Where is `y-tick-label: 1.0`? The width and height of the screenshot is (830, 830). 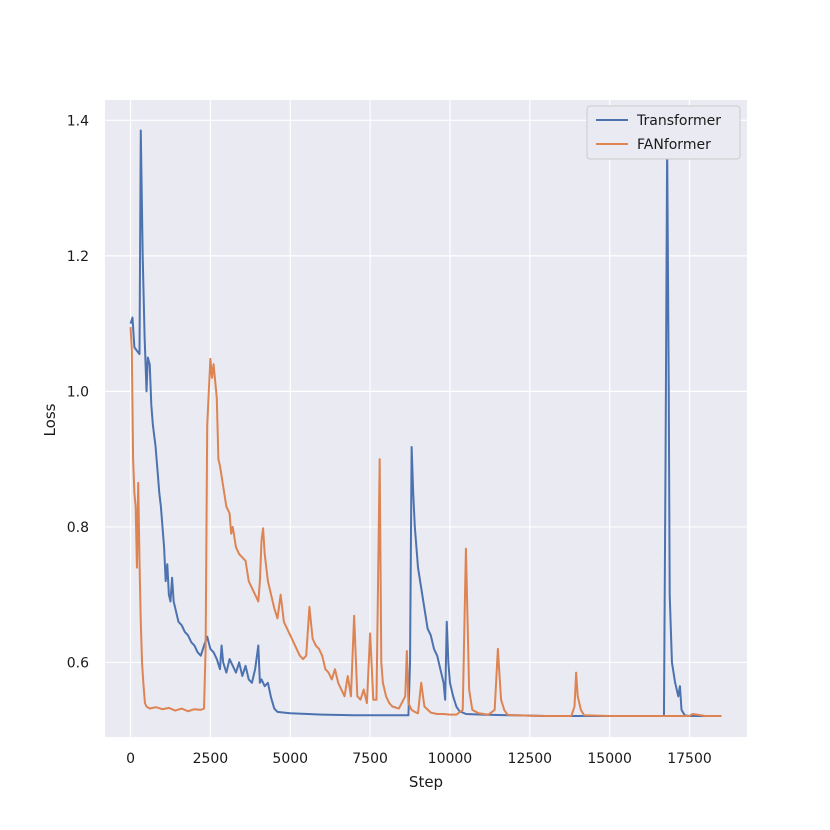
y-tick-label: 1.0 is located at coordinates (78, 392).